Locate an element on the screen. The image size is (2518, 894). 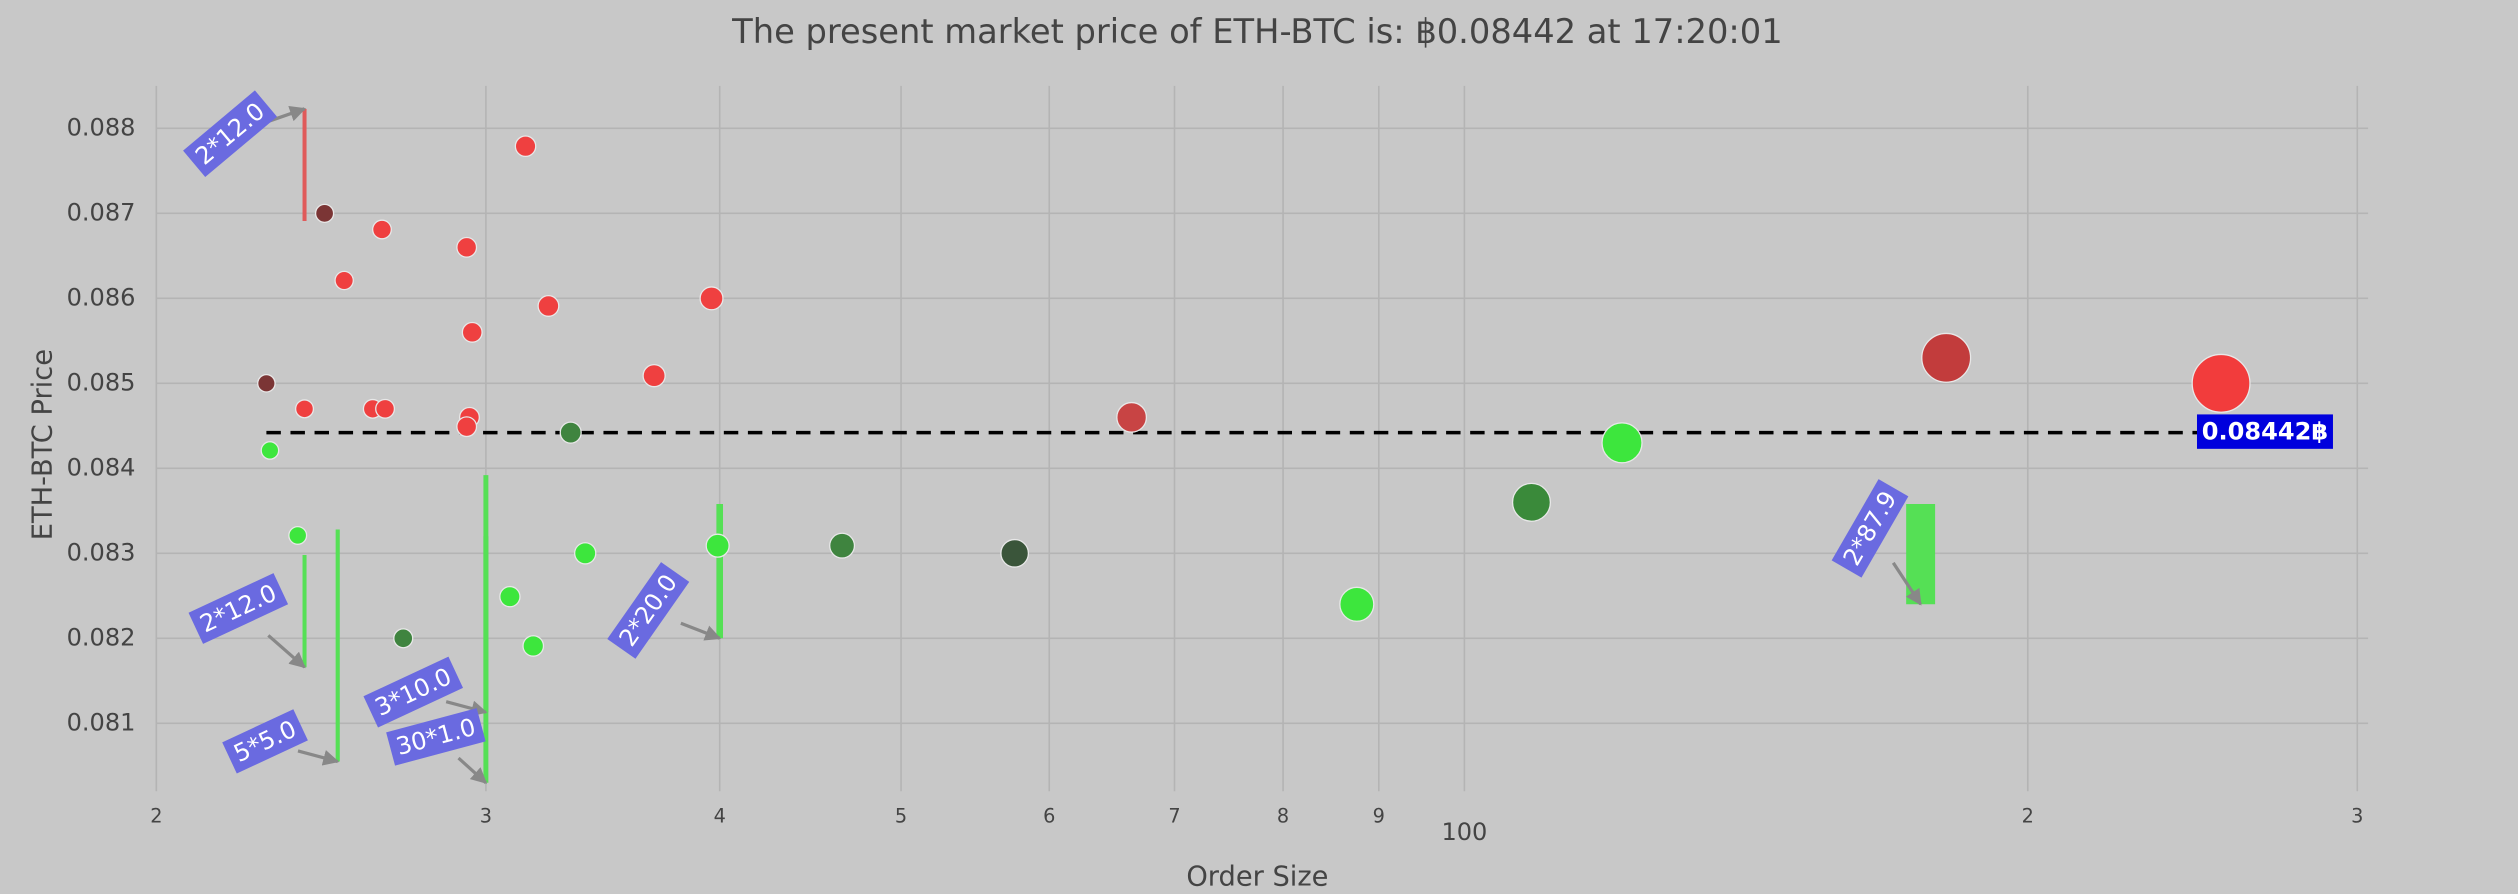
y-tick-label: 0.081 is located at coordinates (101, 722).